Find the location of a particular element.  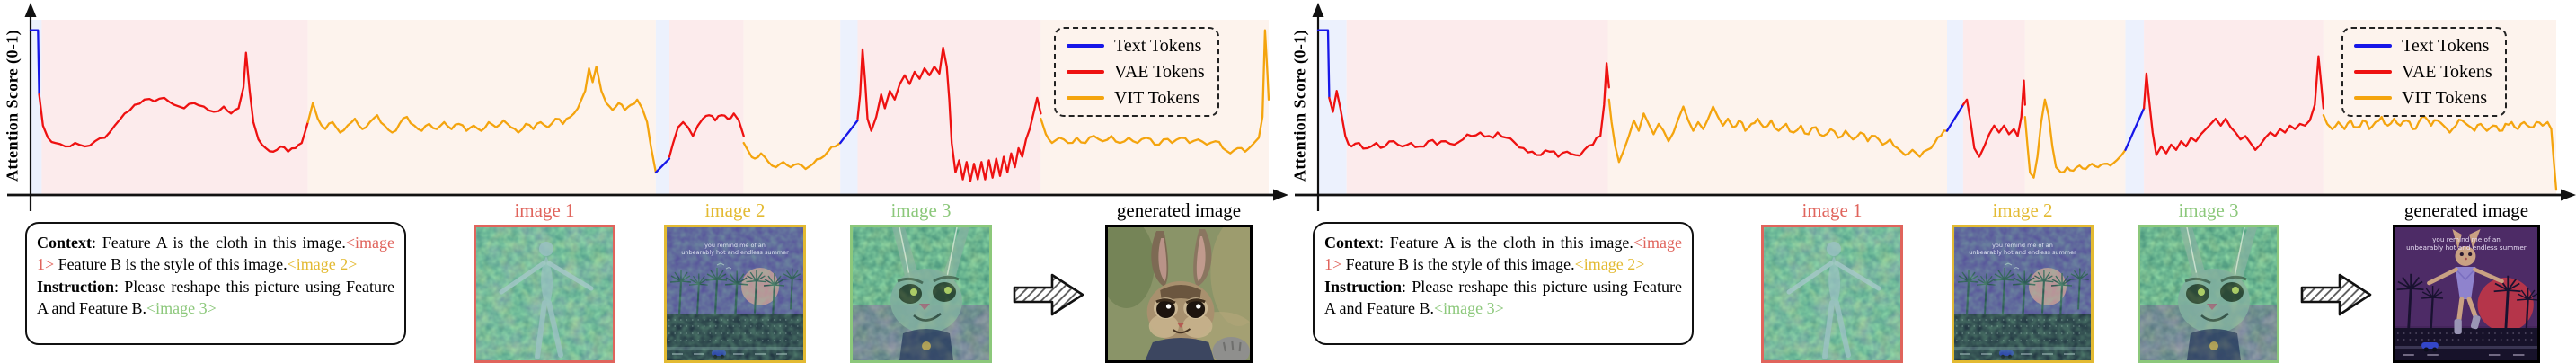

generated-image-frame is located at coordinates (1183, 290).